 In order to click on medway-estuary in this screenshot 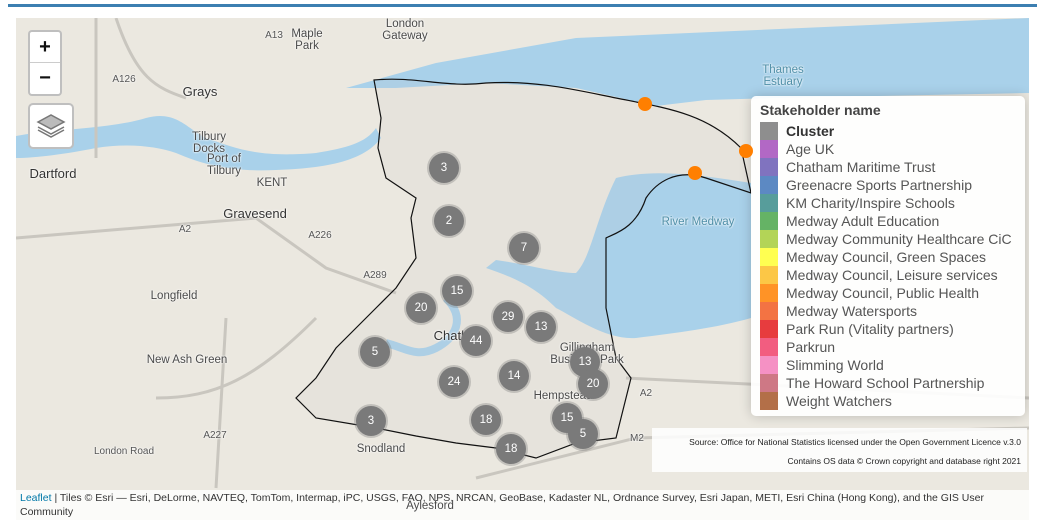, I will do `click(618, 256)`.